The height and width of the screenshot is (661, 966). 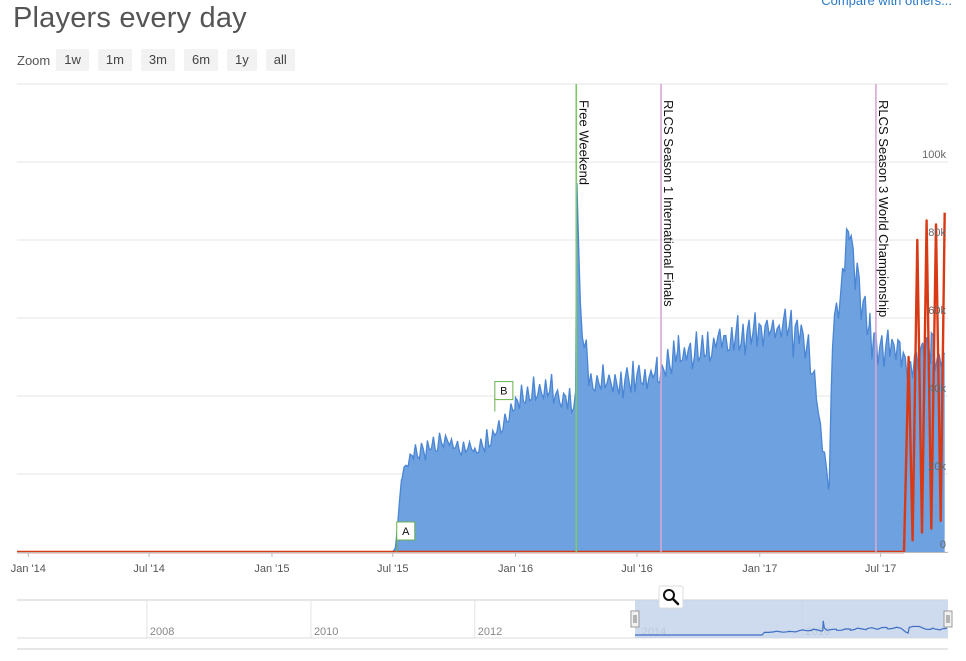 What do you see at coordinates (490, 632) in the screenshot?
I see `navigator-tick-label: 2012` at bounding box center [490, 632].